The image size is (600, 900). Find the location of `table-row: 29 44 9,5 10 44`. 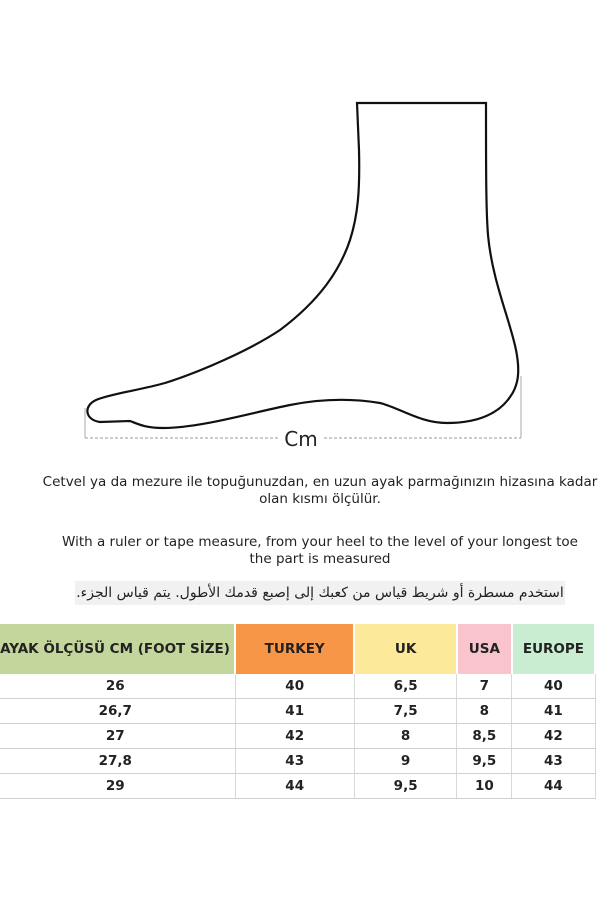

table-row: 29 44 9,5 10 44 is located at coordinates (298, 786).